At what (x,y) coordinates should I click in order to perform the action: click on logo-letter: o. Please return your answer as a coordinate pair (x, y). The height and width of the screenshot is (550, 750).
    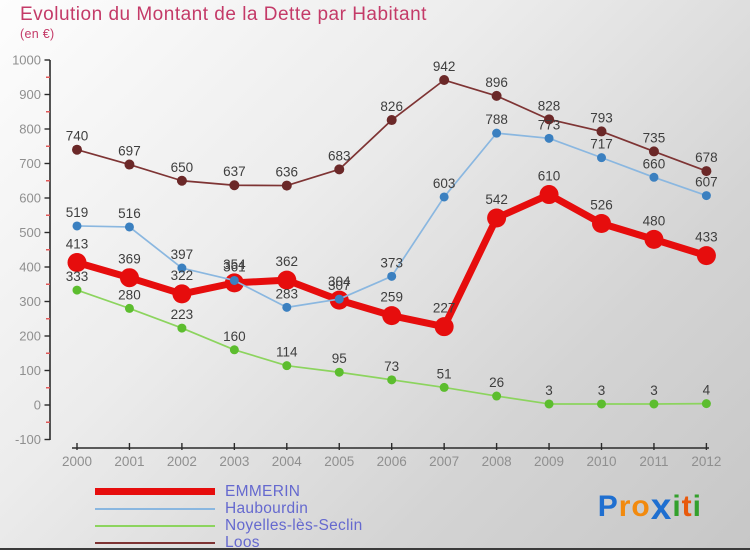
    Looking at the image, I should click on (641, 506).